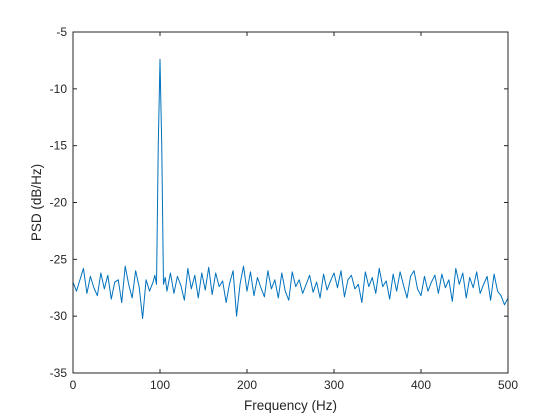 The height and width of the screenshot is (420, 560). I want to click on y-tick-label: -15, so click(59, 146).